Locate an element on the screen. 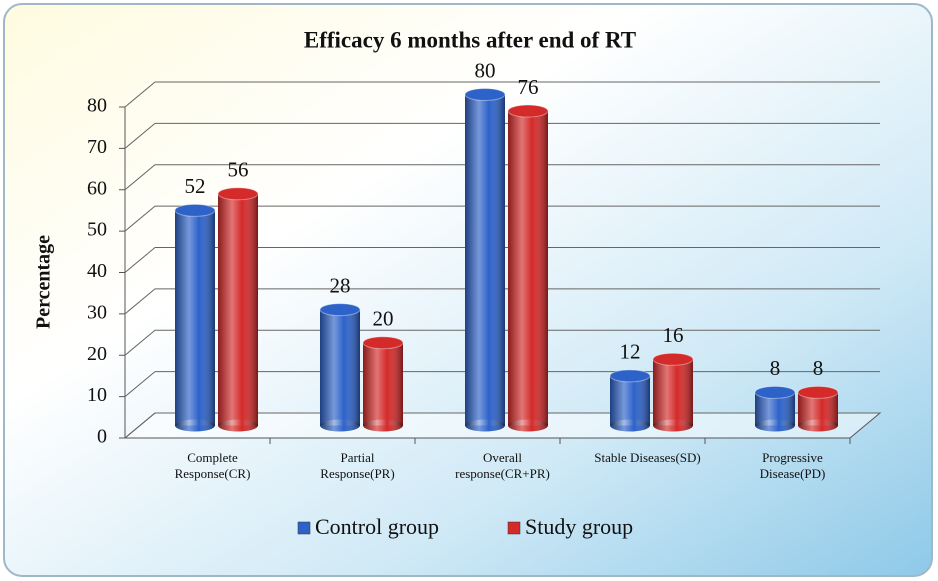 The height and width of the screenshot is (581, 938). y-axis-label: Percentage is located at coordinates (44, 282).